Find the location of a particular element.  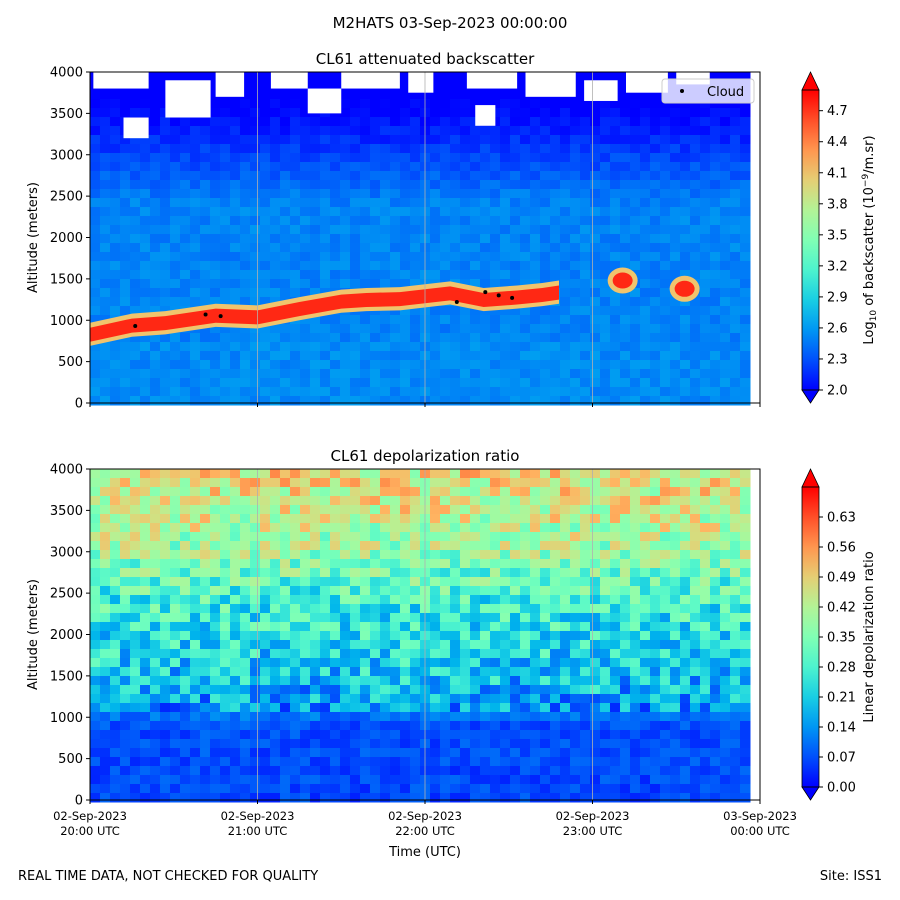

colorbar-tick-label: 2.6 is located at coordinates (837, 328).